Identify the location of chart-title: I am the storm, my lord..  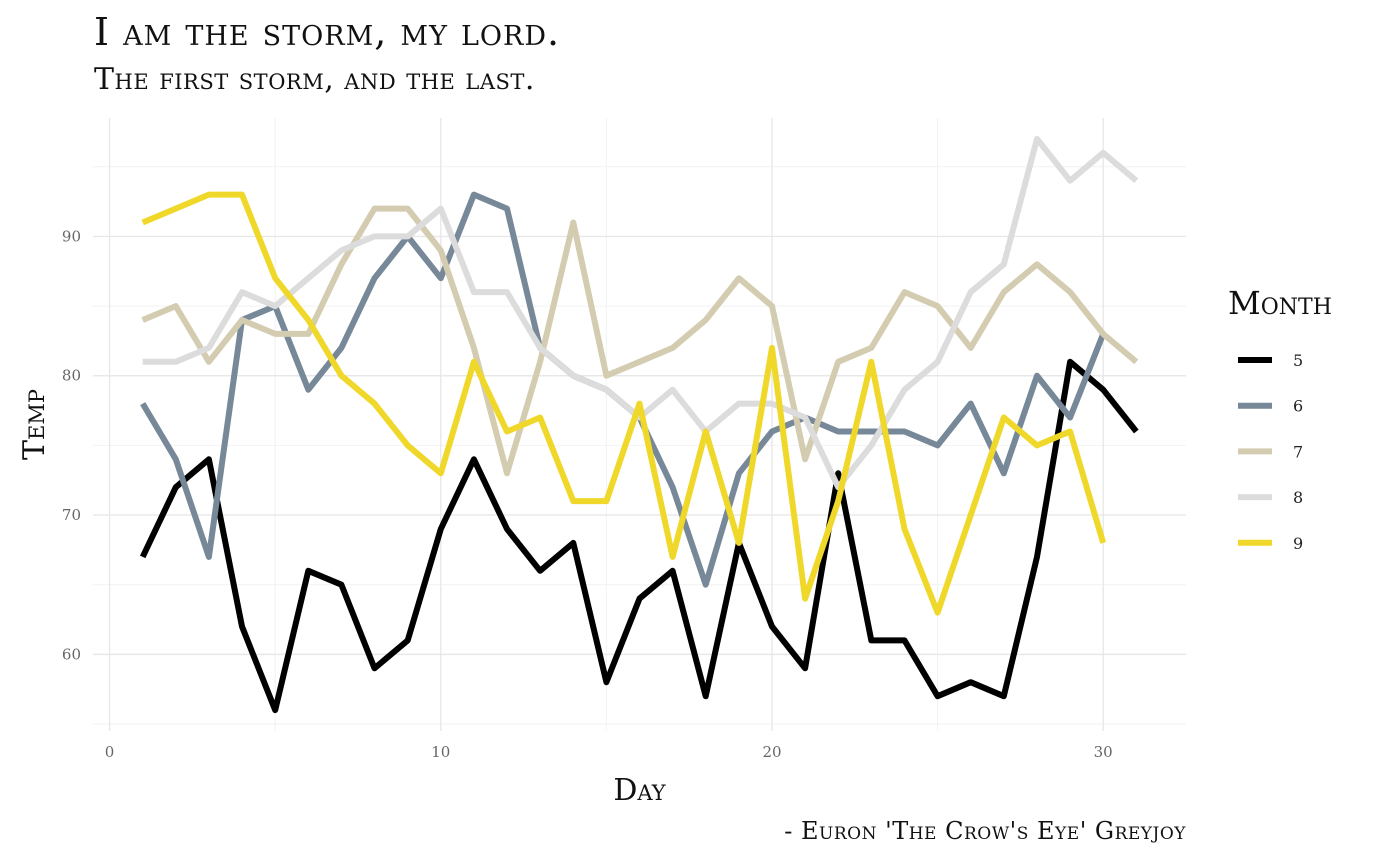
(327, 32).